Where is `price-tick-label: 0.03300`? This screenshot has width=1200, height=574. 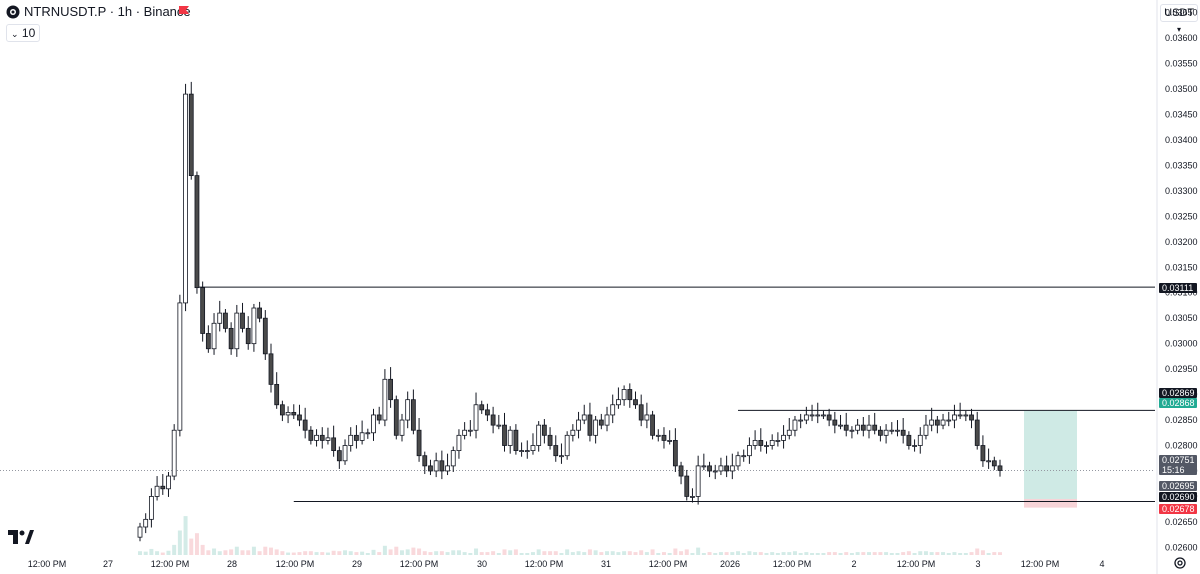 price-tick-label: 0.03300 is located at coordinates (1181, 191).